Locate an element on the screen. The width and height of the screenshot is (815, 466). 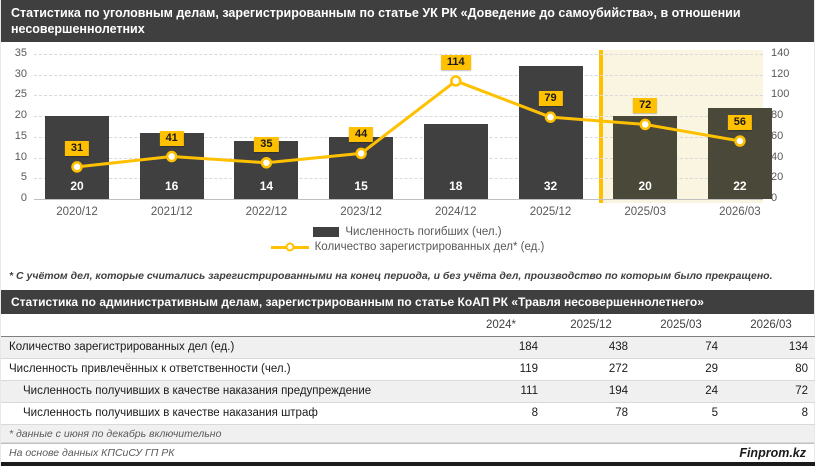
table-cell: 111 is located at coordinates (501, 391).